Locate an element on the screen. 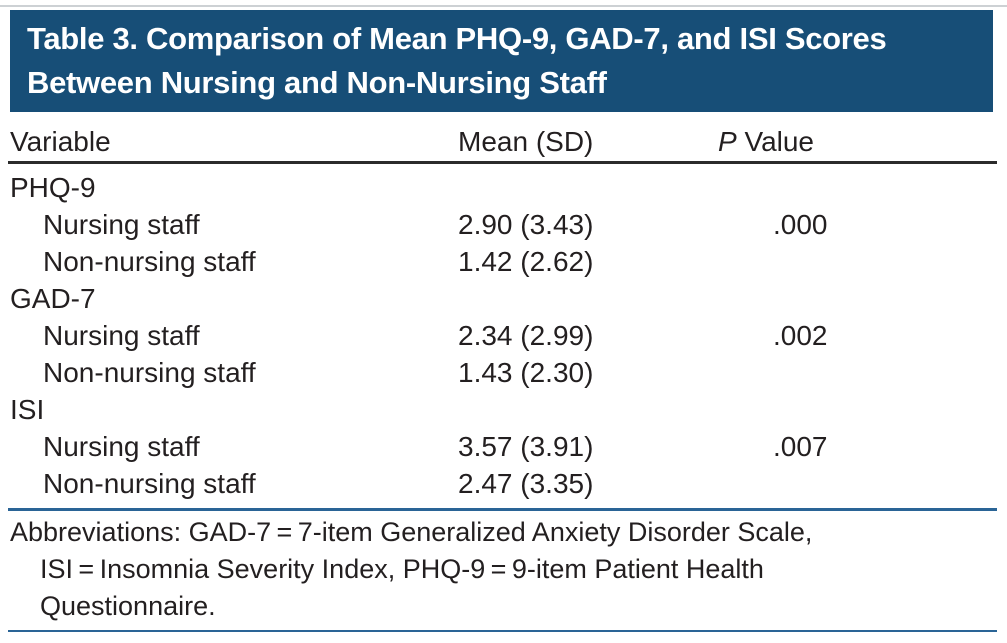  column-header-mean-sd: Mean (SD) is located at coordinates (526, 141).